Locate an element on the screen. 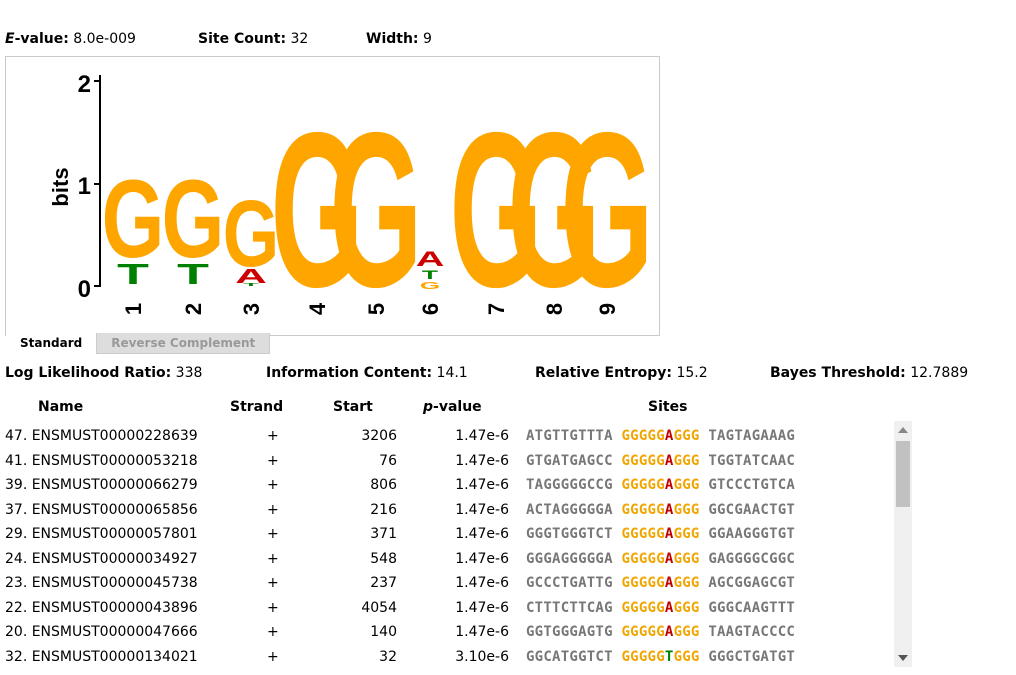 Image resolution: width=1016 pixels, height=675 pixels. llr-value: 338 is located at coordinates (189, 373).